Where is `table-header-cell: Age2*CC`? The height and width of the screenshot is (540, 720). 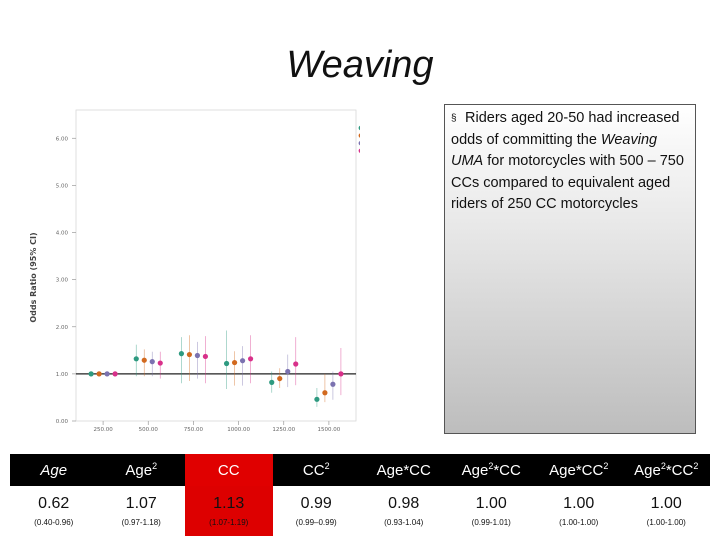 table-header-cell: Age2*CC is located at coordinates (491, 470).